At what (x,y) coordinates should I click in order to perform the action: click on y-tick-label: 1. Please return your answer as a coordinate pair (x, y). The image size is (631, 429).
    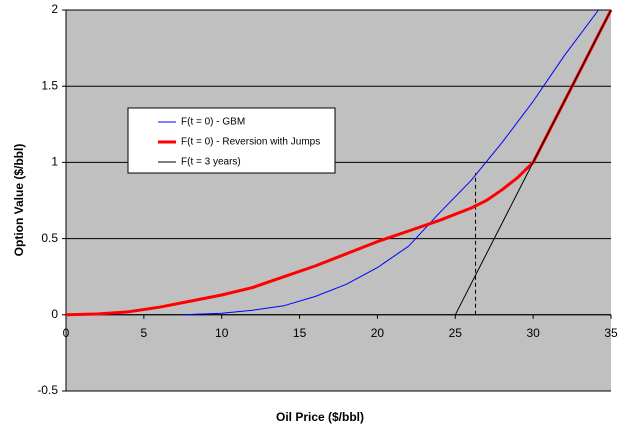
    Looking at the image, I should click on (54, 162).